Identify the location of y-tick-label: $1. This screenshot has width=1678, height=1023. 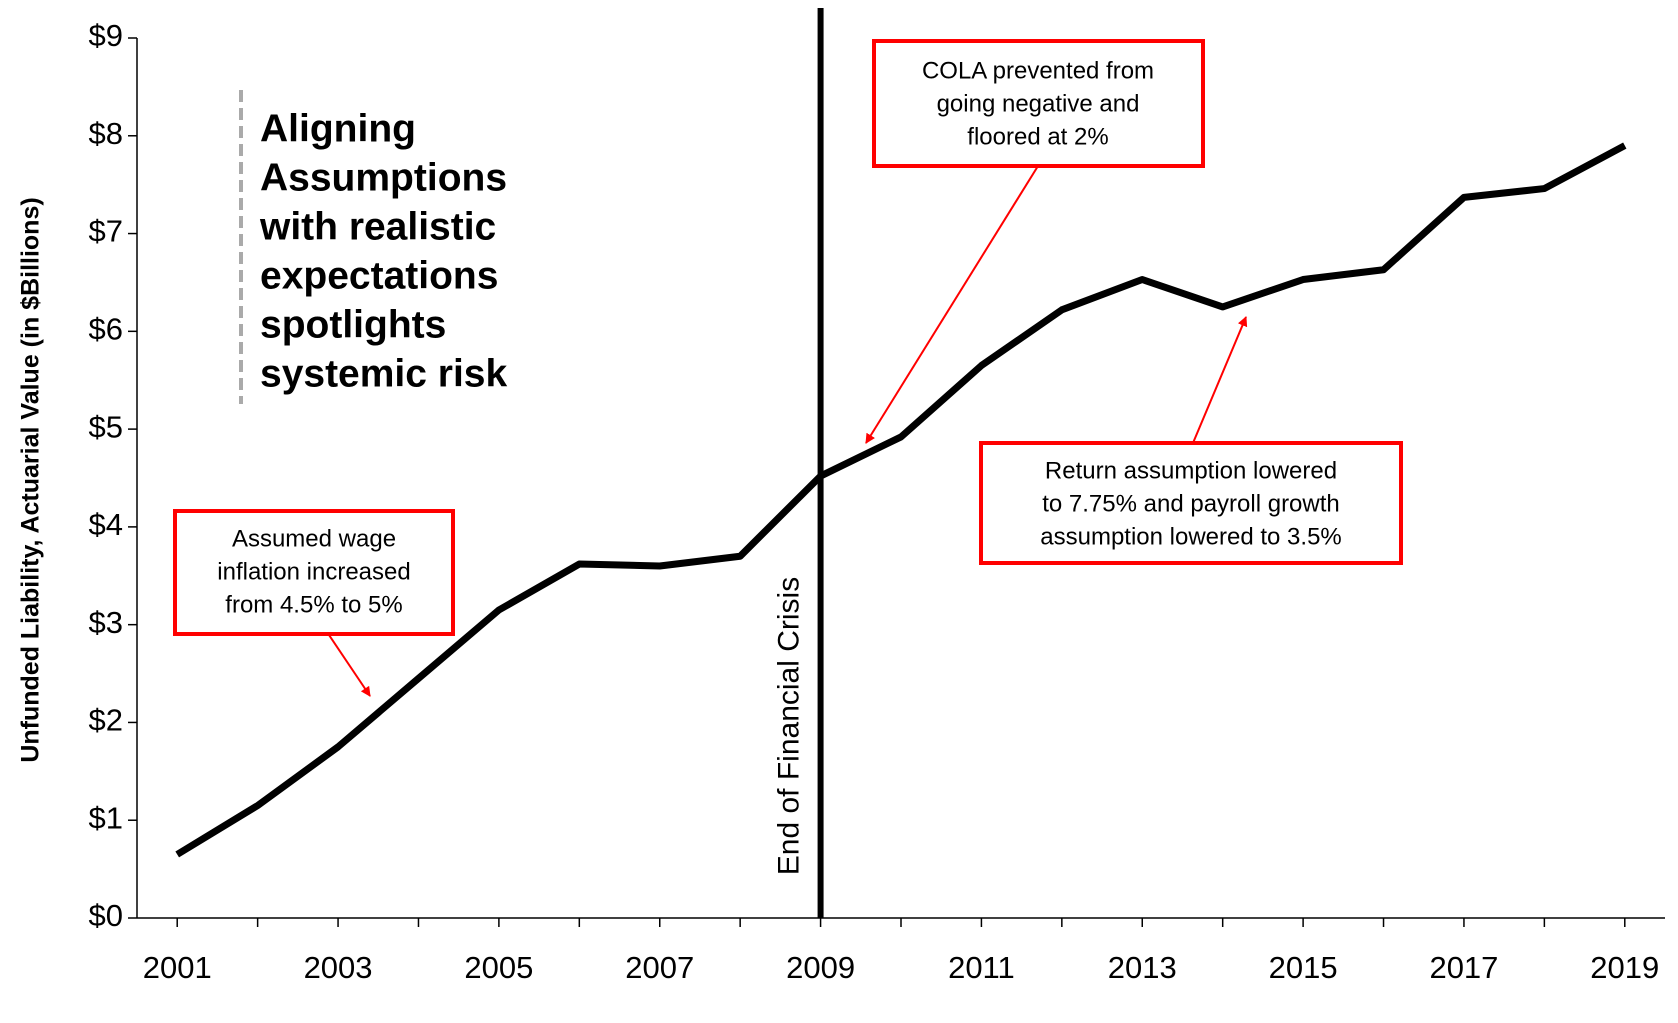
(106, 817).